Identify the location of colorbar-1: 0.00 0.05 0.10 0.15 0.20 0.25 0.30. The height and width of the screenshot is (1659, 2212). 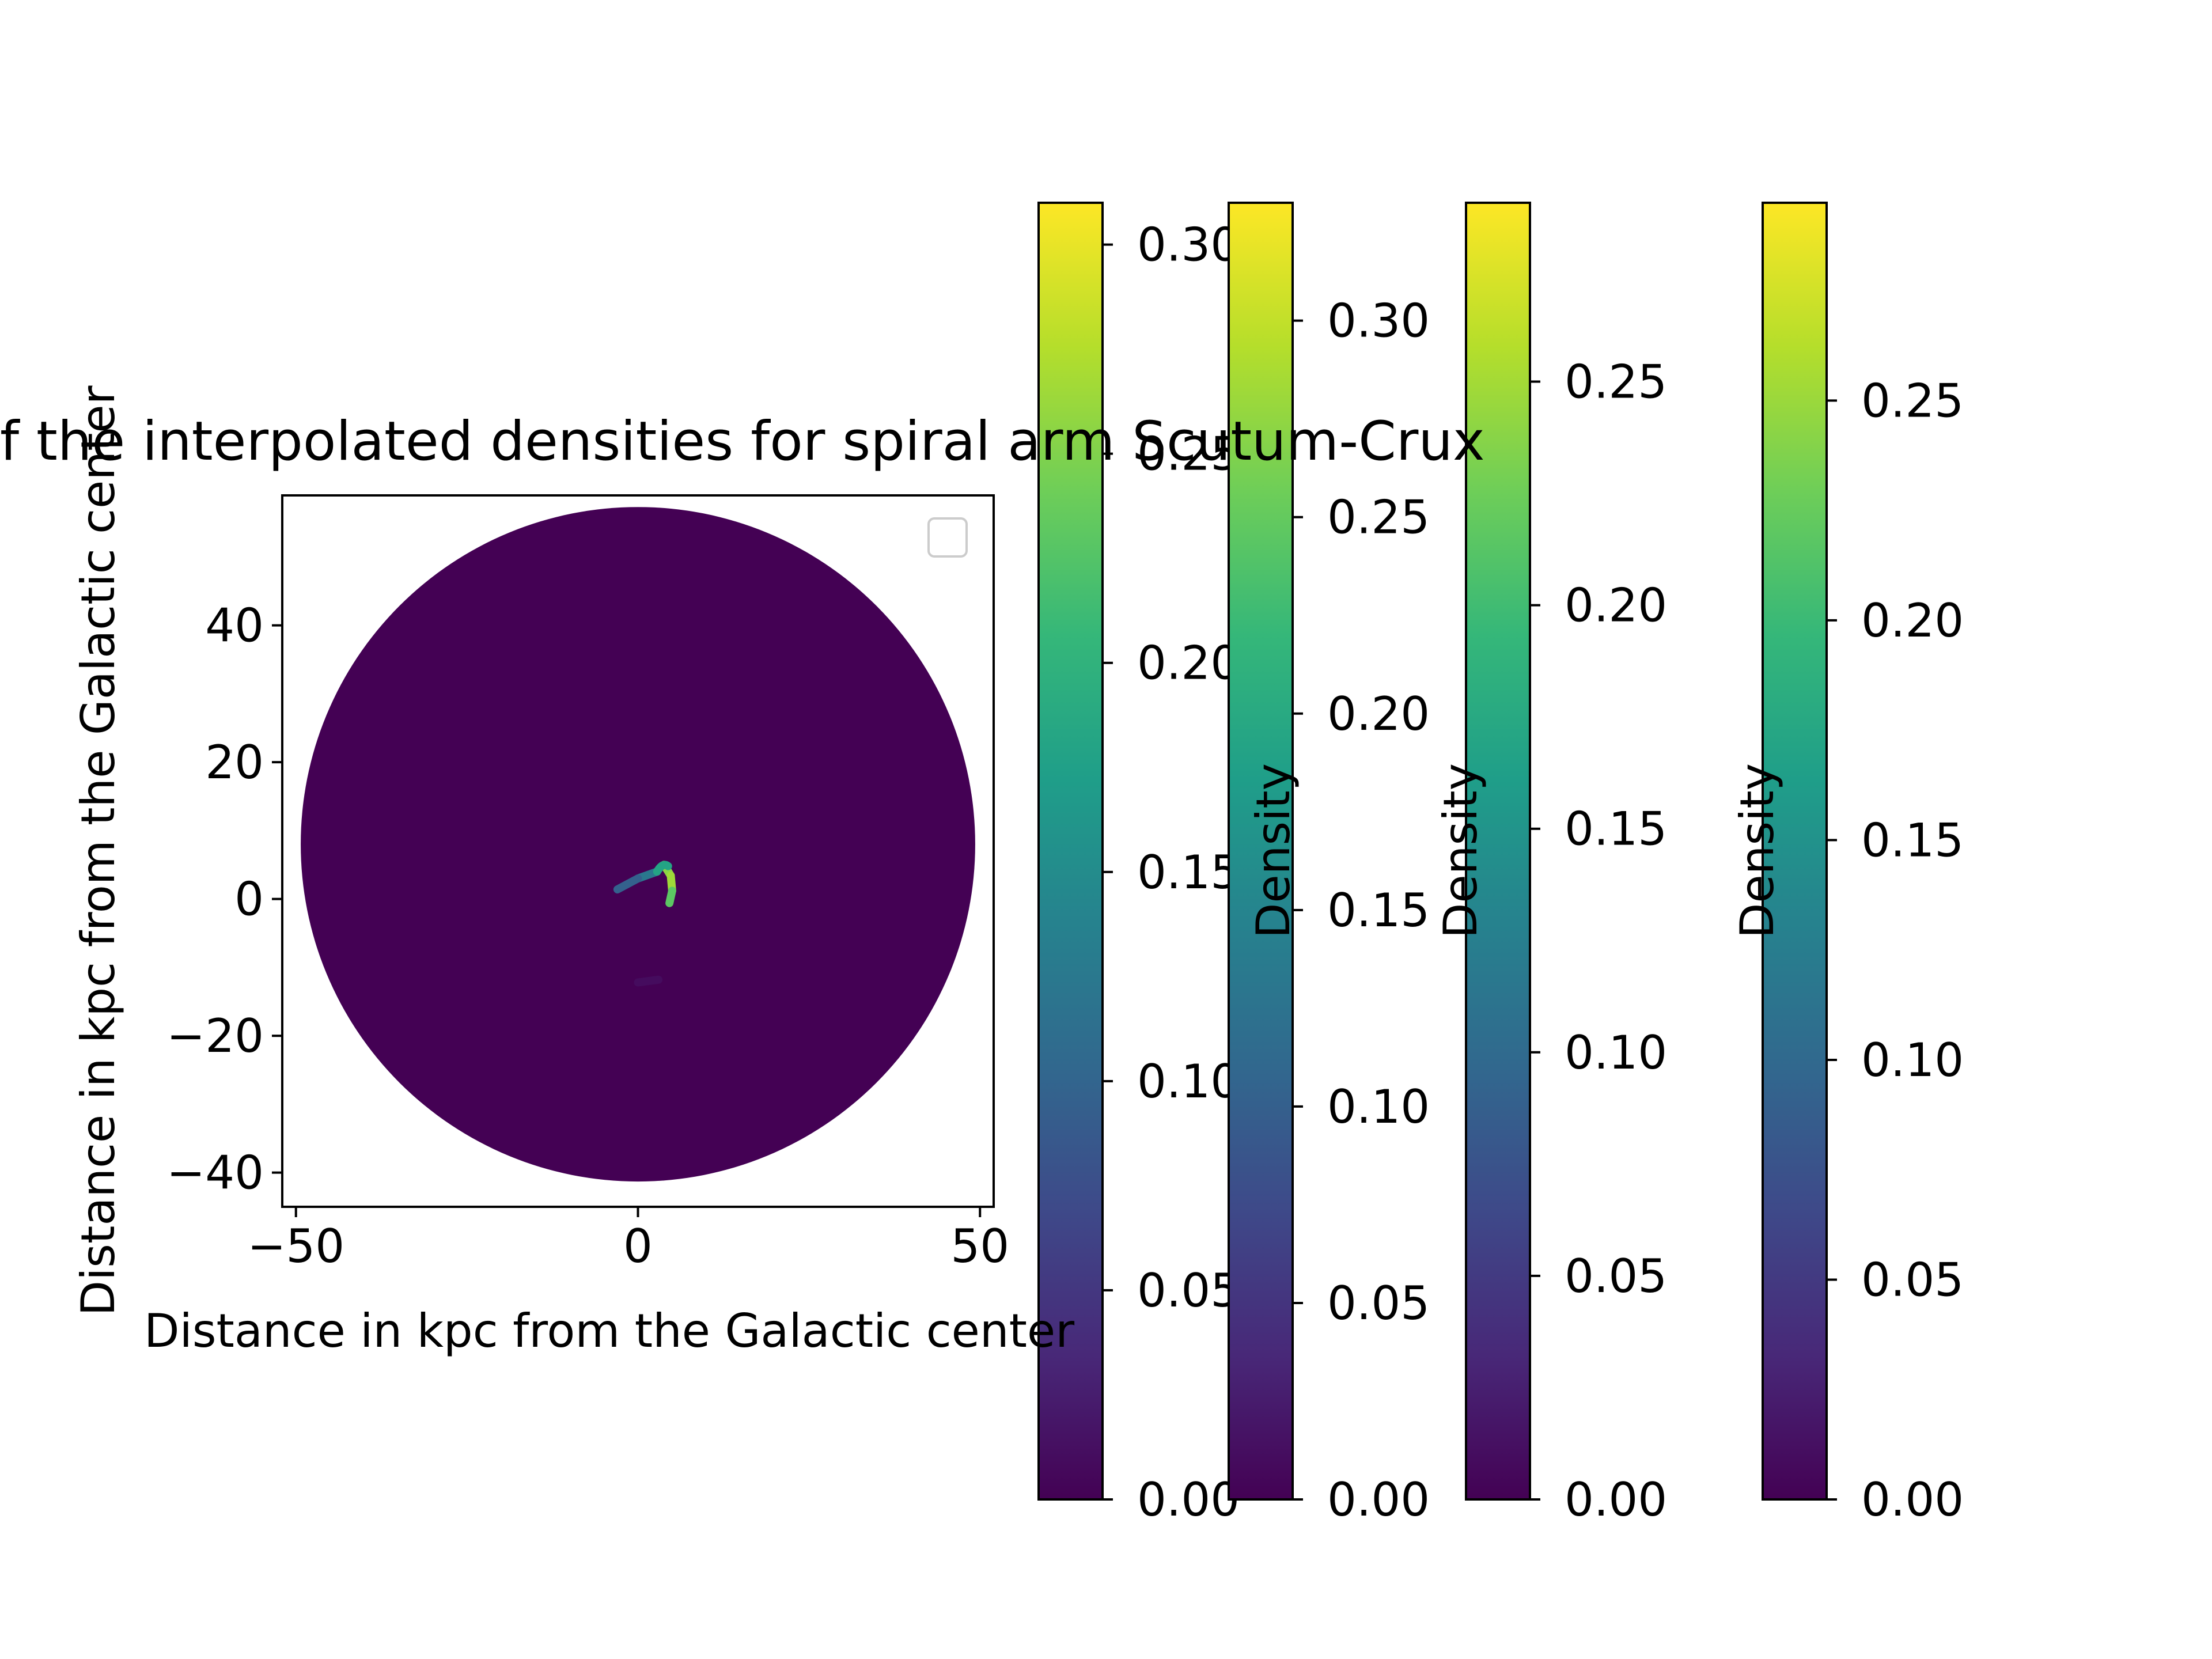
(1138, 864).